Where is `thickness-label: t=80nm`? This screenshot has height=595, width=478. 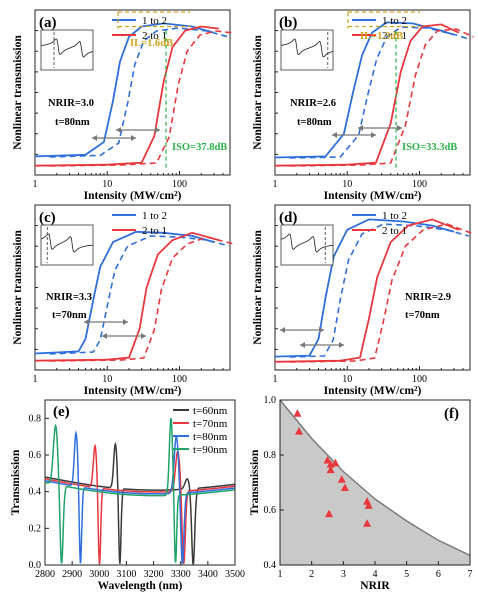 thickness-label: t=80nm is located at coordinates (314, 122).